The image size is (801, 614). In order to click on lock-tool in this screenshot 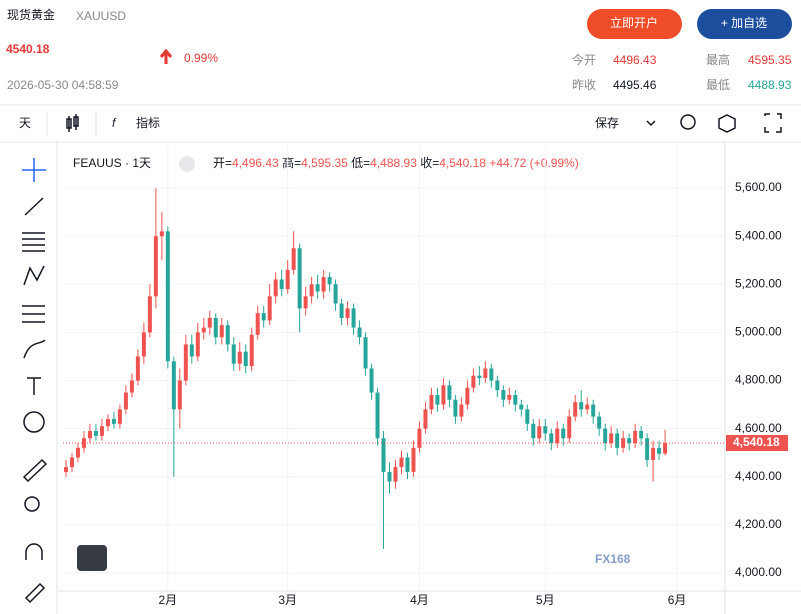, I will do `click(35, 593)`.